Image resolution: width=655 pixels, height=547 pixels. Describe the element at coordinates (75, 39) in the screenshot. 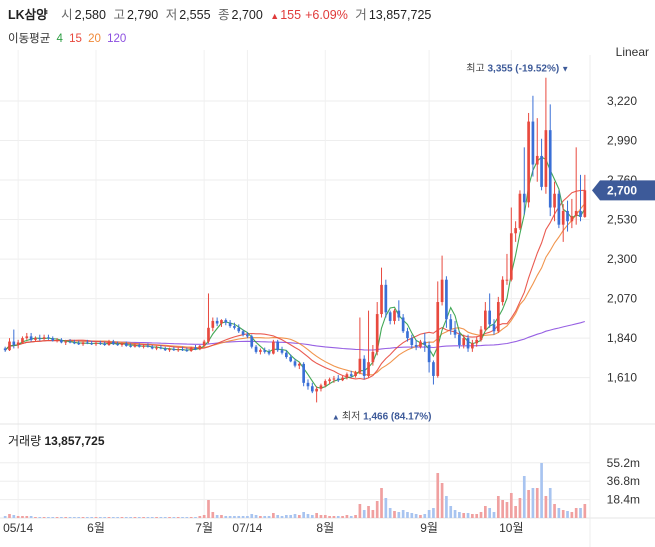

I see `ma-period-15: 15` at that location.